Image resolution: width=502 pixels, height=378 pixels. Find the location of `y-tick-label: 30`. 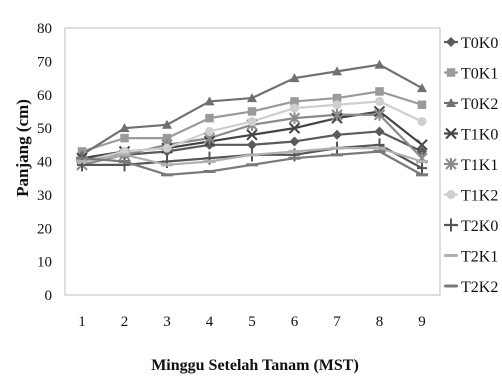

y-tick-label: 30 is located at coordinates (44, 196).